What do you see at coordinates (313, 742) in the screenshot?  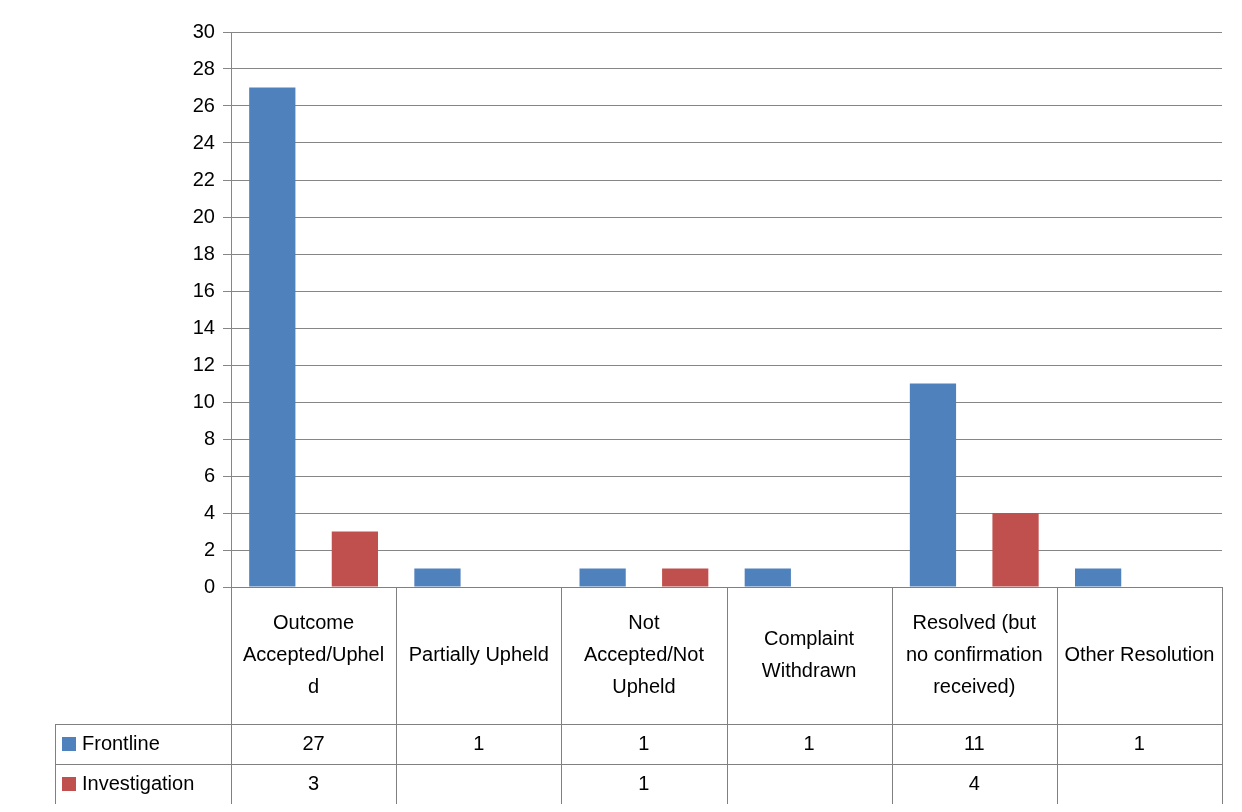 I see `data-label: 27` at bounding box center [313, 742].